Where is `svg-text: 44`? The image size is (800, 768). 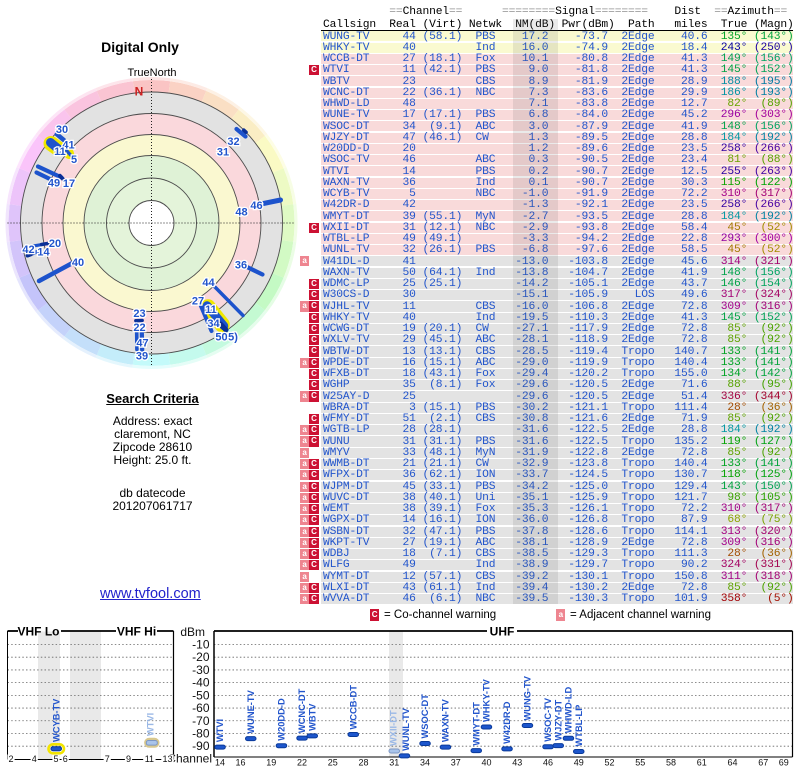 svg-text: 44 is located at coordinates (208, 283).